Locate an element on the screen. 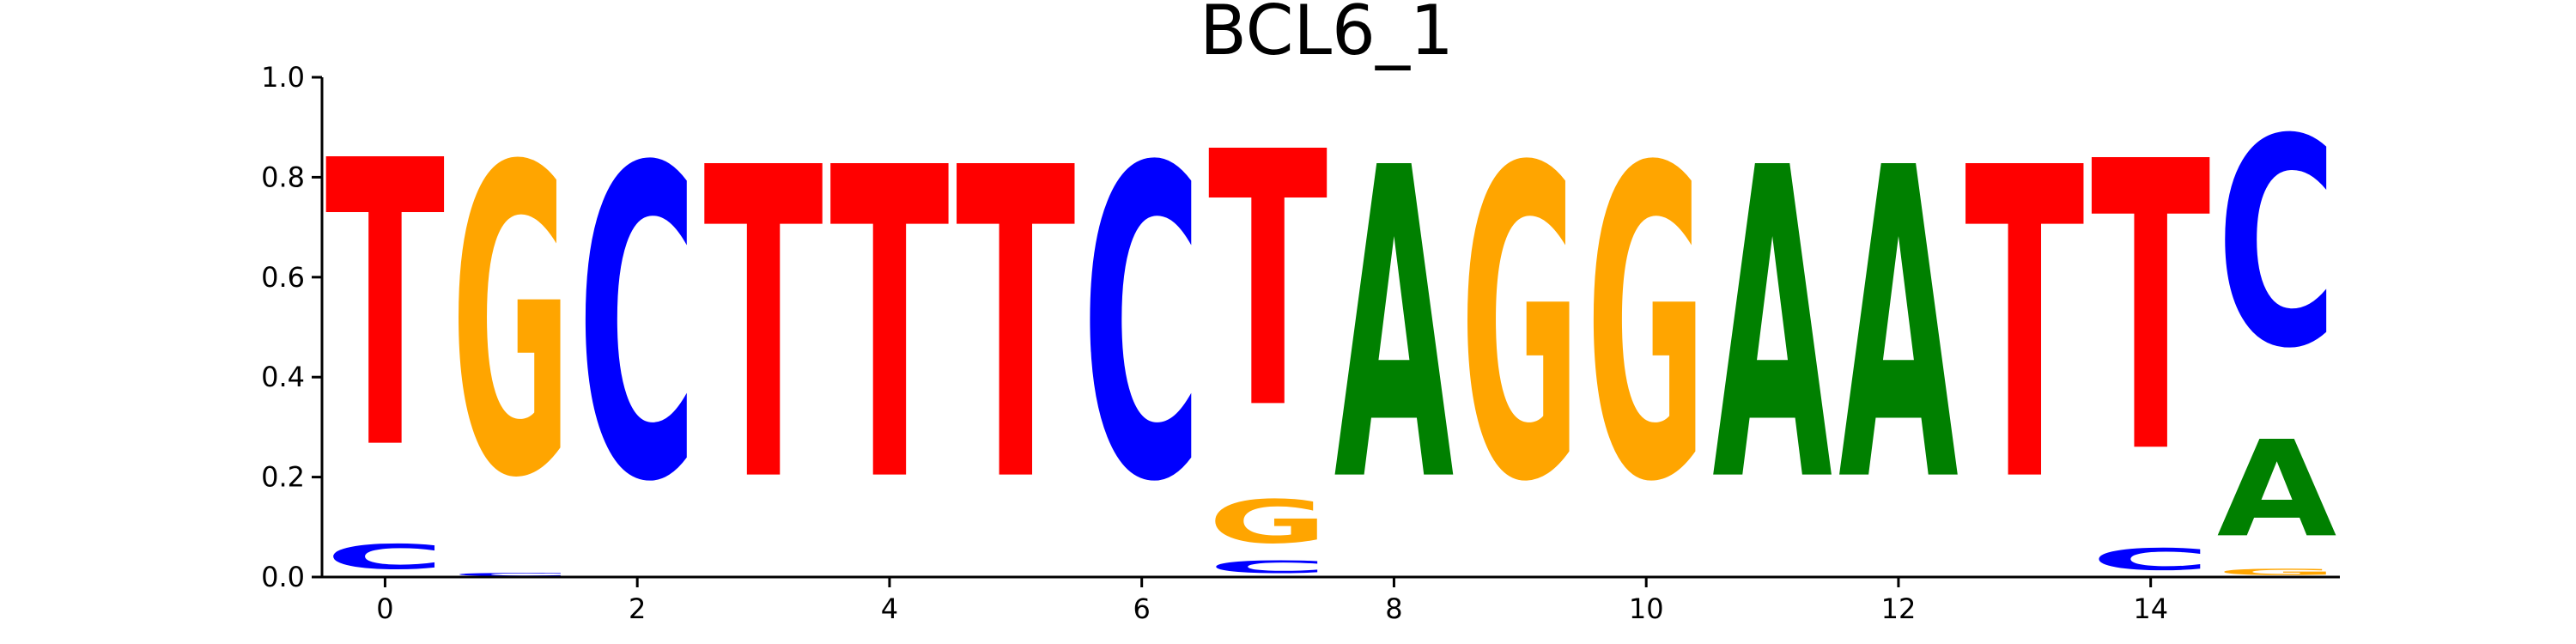  logo-letter-a-pos-11: A is located at coordinates (1772, 328).